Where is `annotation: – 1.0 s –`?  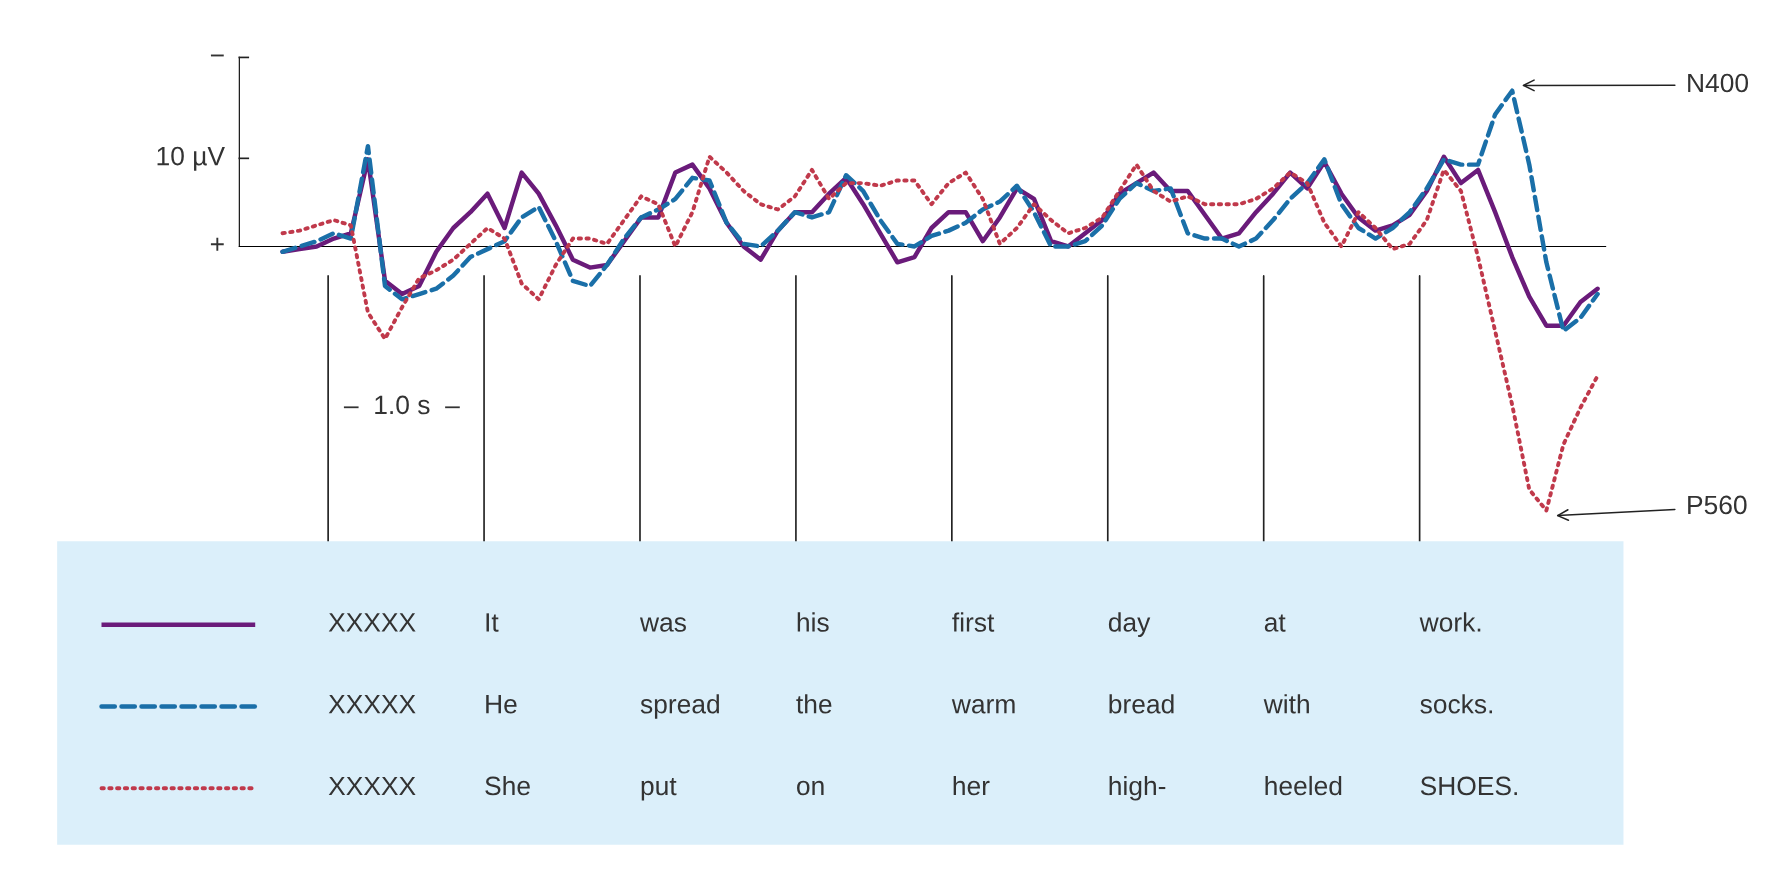
annotation: – 1.0 s – is located at coordinates (401, 405).